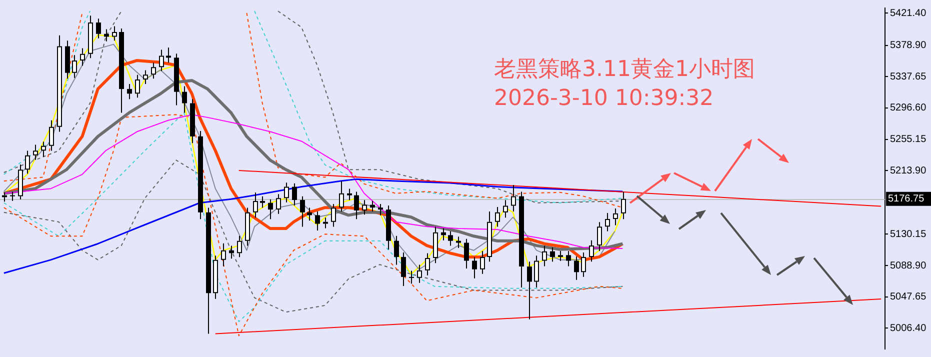 The width and height of the screenshot is (931, 357). I want to click on ref-line-label: 5176.75, so click(906, 199).